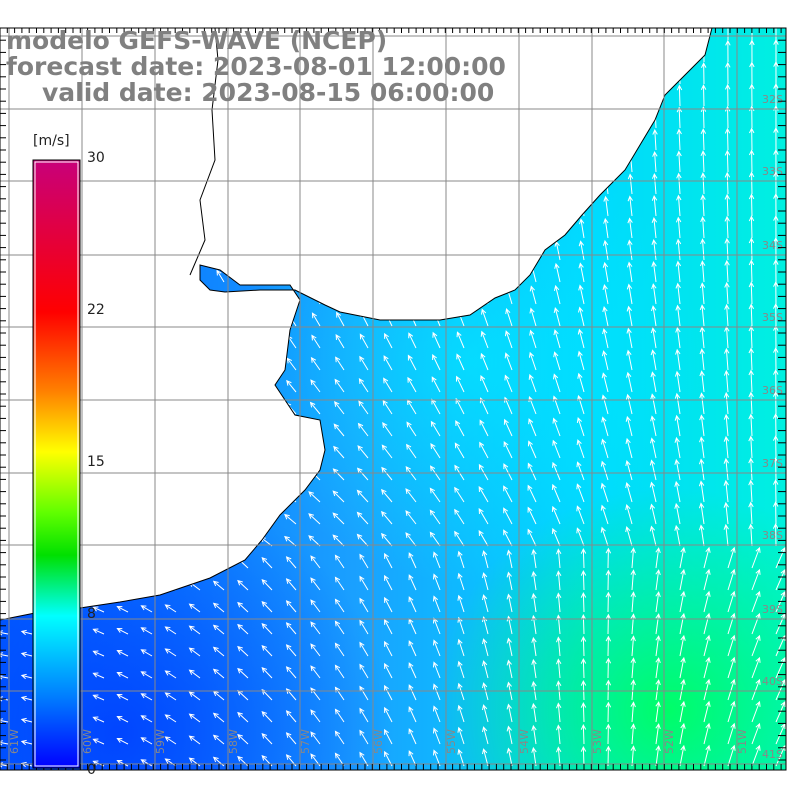  Describe the element at coordinates (772, 99) in the screenshot. I see `lat-label: 32S` at that location.